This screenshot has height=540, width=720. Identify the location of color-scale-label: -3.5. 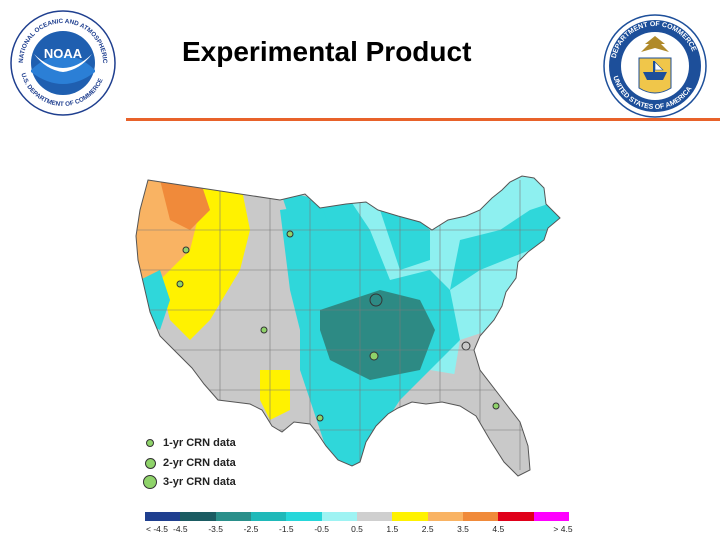
(215, 529).